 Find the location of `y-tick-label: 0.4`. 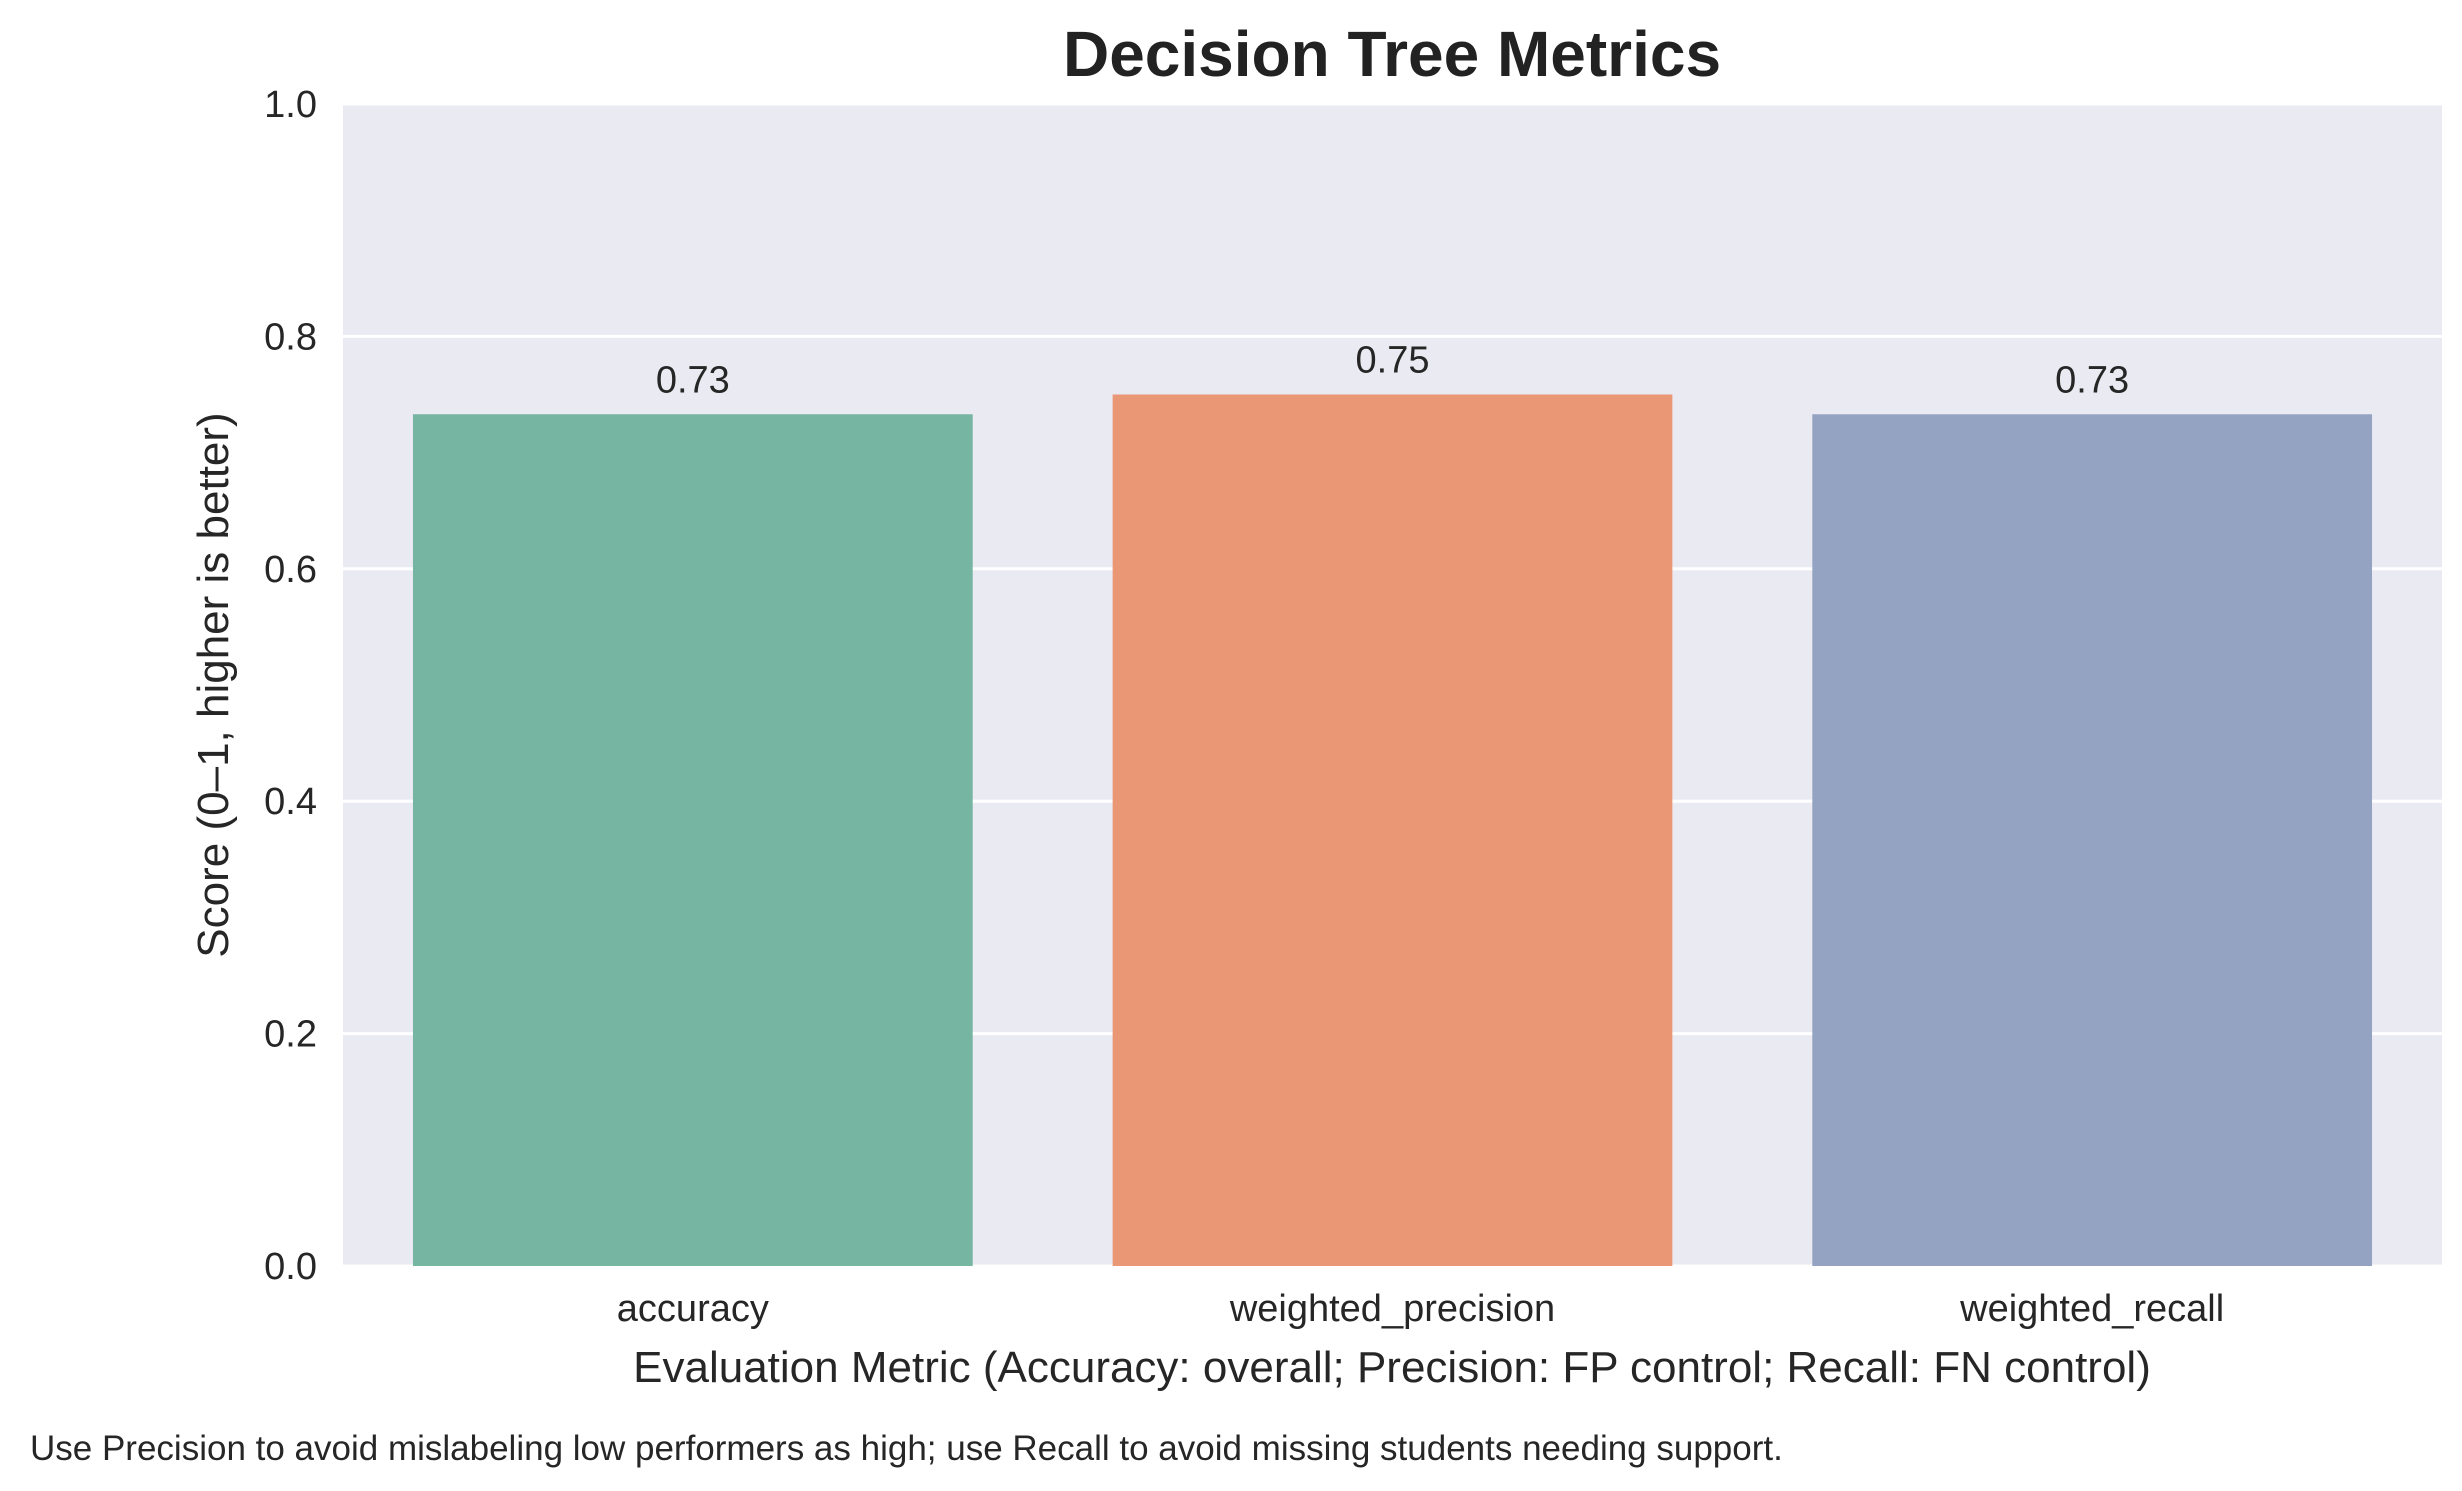

y-tick-label: 0.4 is located at coordinates (290, 802).